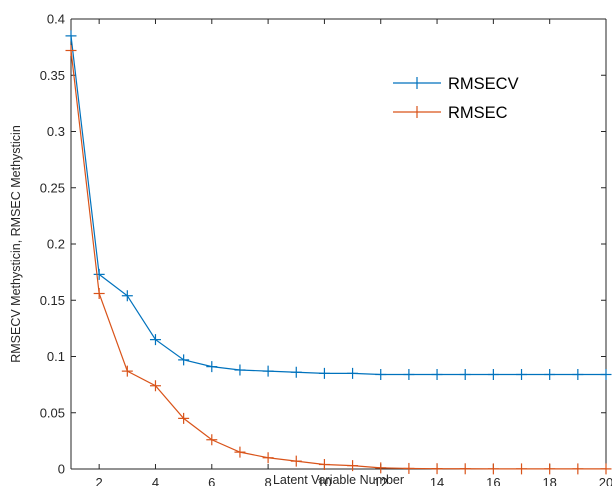 This screenshot has width=612, height=486. Describe the element at coordinates (456, 98) in the screenshot. I see `legend: RMSECV RMSEC` at that location.